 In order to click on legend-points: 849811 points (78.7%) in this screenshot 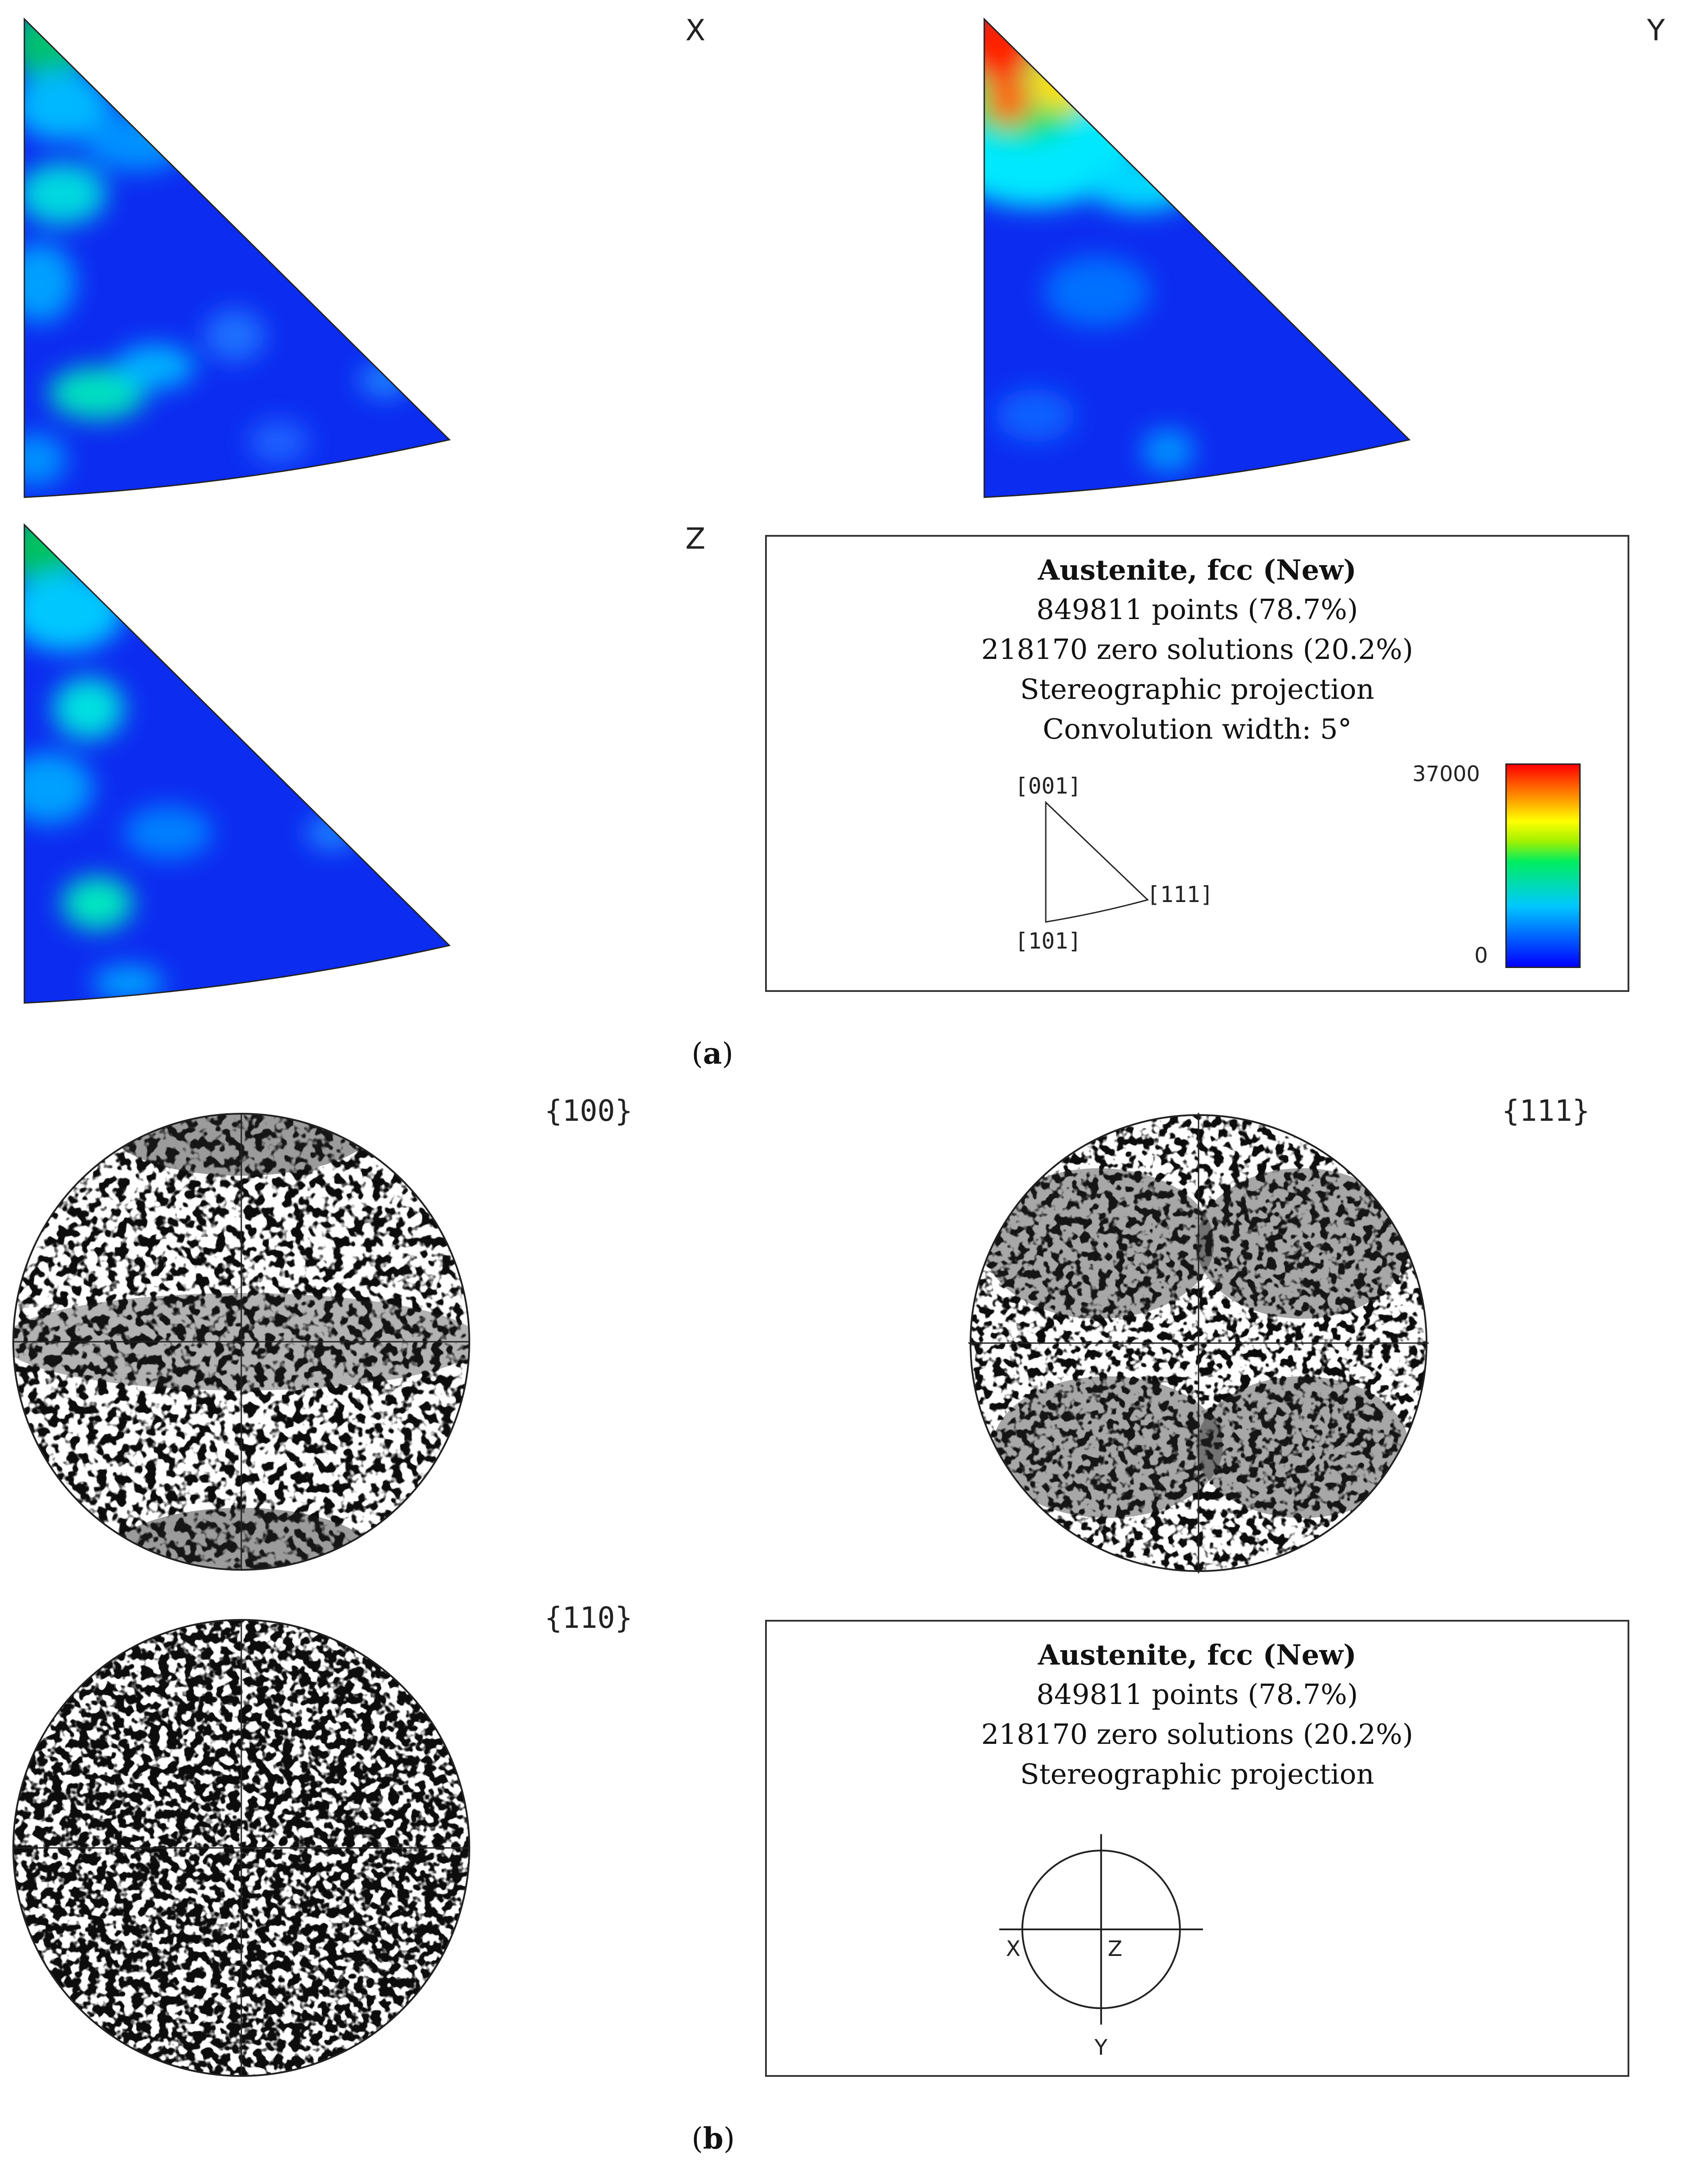, I will do `click(1197, 609)`.